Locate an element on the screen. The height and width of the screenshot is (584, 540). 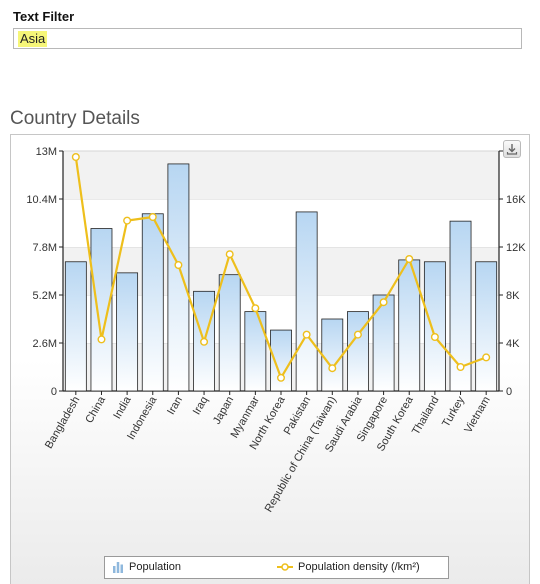
x-category-label: India is located at coordinates (122, 407).